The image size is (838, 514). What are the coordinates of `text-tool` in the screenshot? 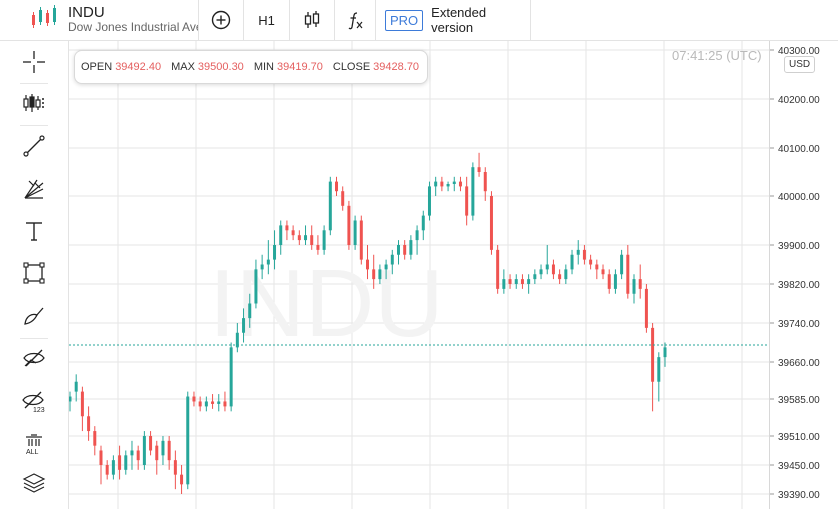 It's located at (34, 231).